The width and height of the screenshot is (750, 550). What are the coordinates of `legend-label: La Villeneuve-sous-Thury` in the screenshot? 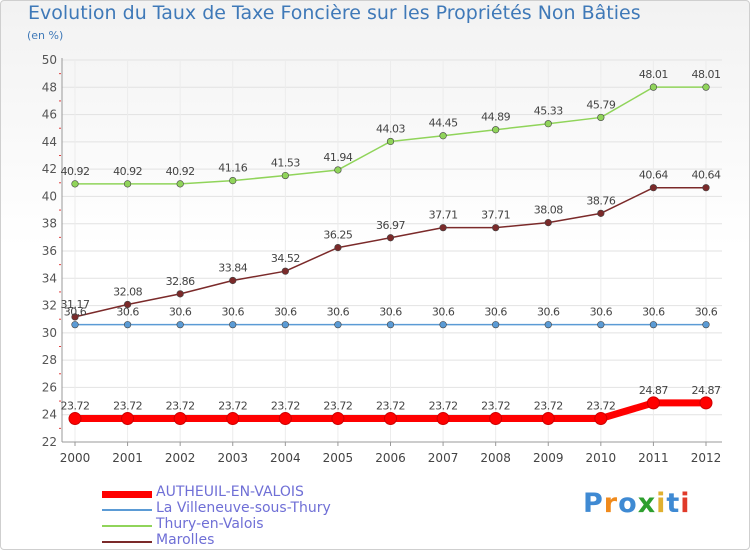 It's located at (243, 508).